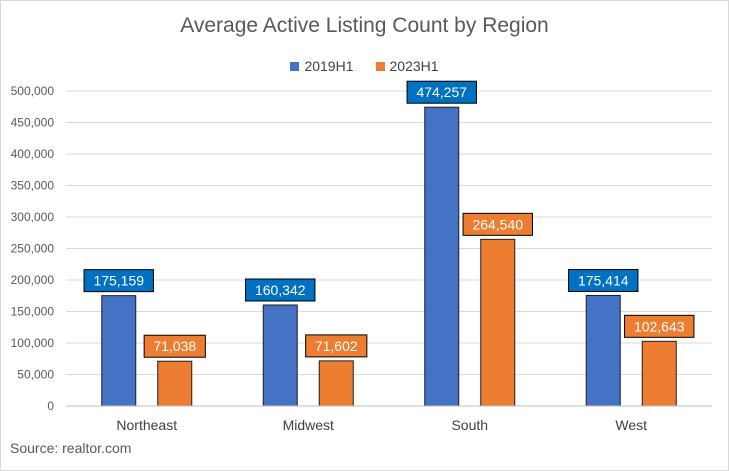 Image resolution: width=729 pixels, height=471 pixels. I want to click on y-tick-label: 350,000, so click(33, 186).